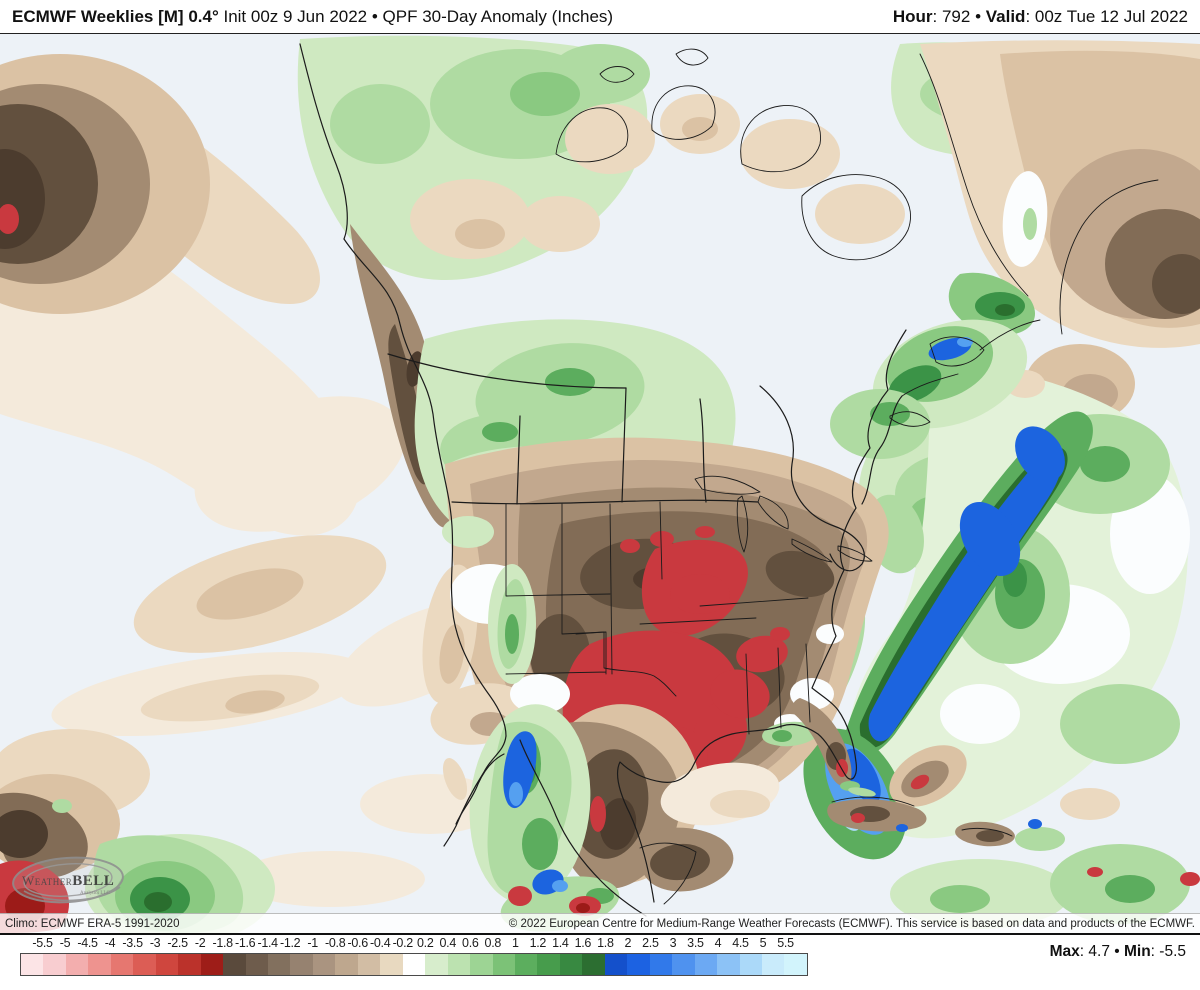 The image size is (1200, 990). I want to click on valid-value: : 00z Tue 12 Jul 2022, so click(1106, 16).